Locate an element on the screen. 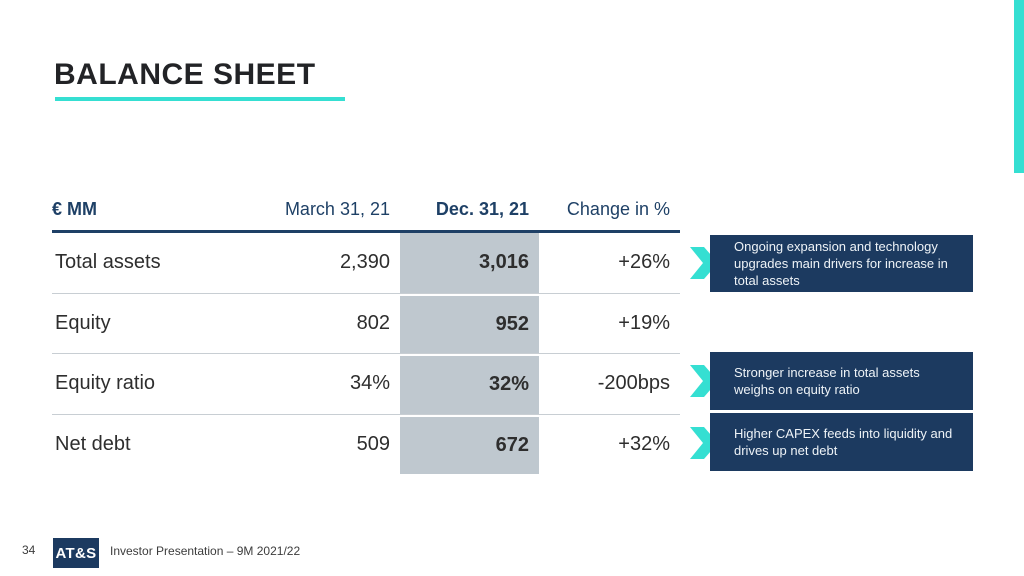  change-value: +32% is located at coordinates (644, 443).